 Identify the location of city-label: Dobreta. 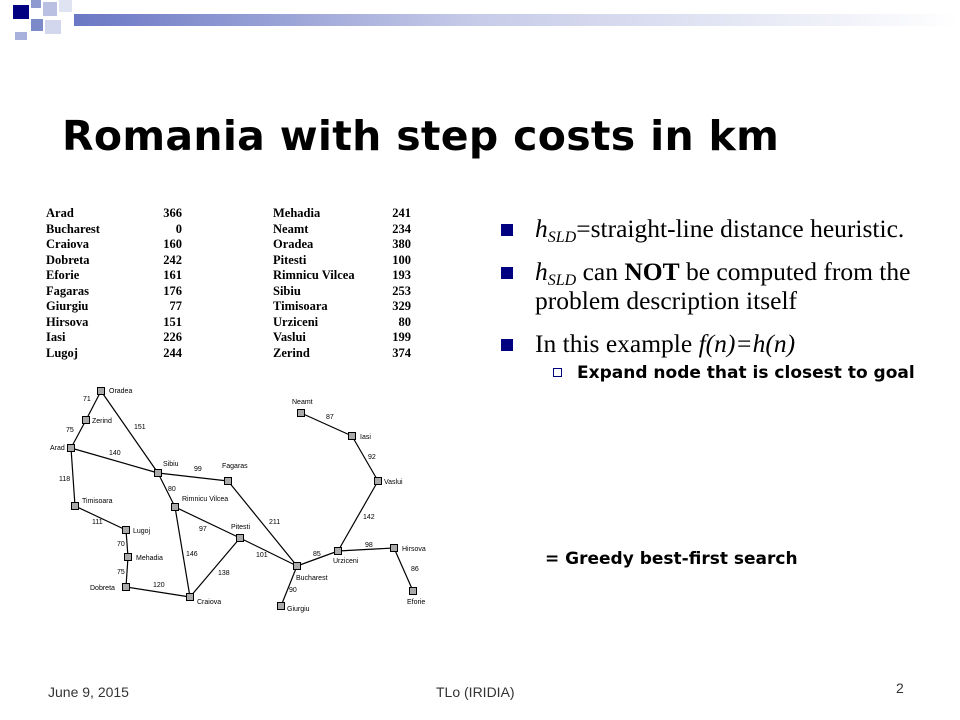
(102, 588).